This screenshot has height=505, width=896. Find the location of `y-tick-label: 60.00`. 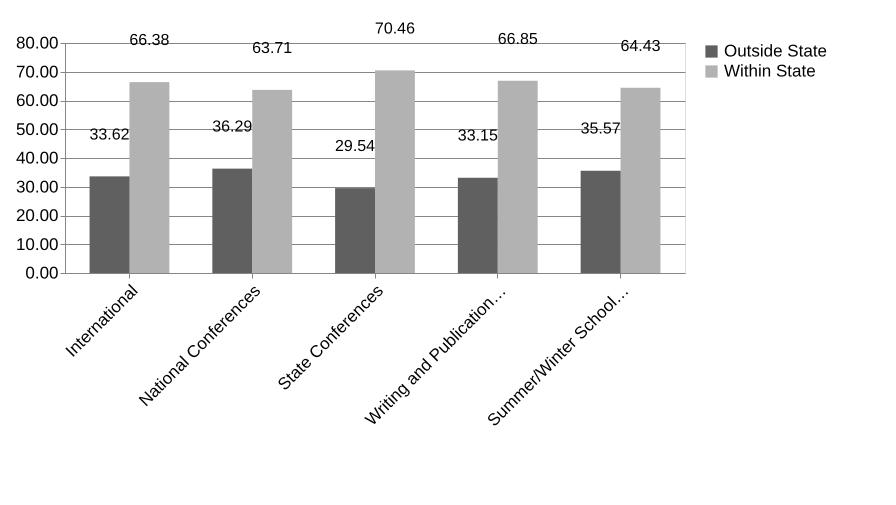

y-tick-label: 60.00 is located at coordinates (37, 100).